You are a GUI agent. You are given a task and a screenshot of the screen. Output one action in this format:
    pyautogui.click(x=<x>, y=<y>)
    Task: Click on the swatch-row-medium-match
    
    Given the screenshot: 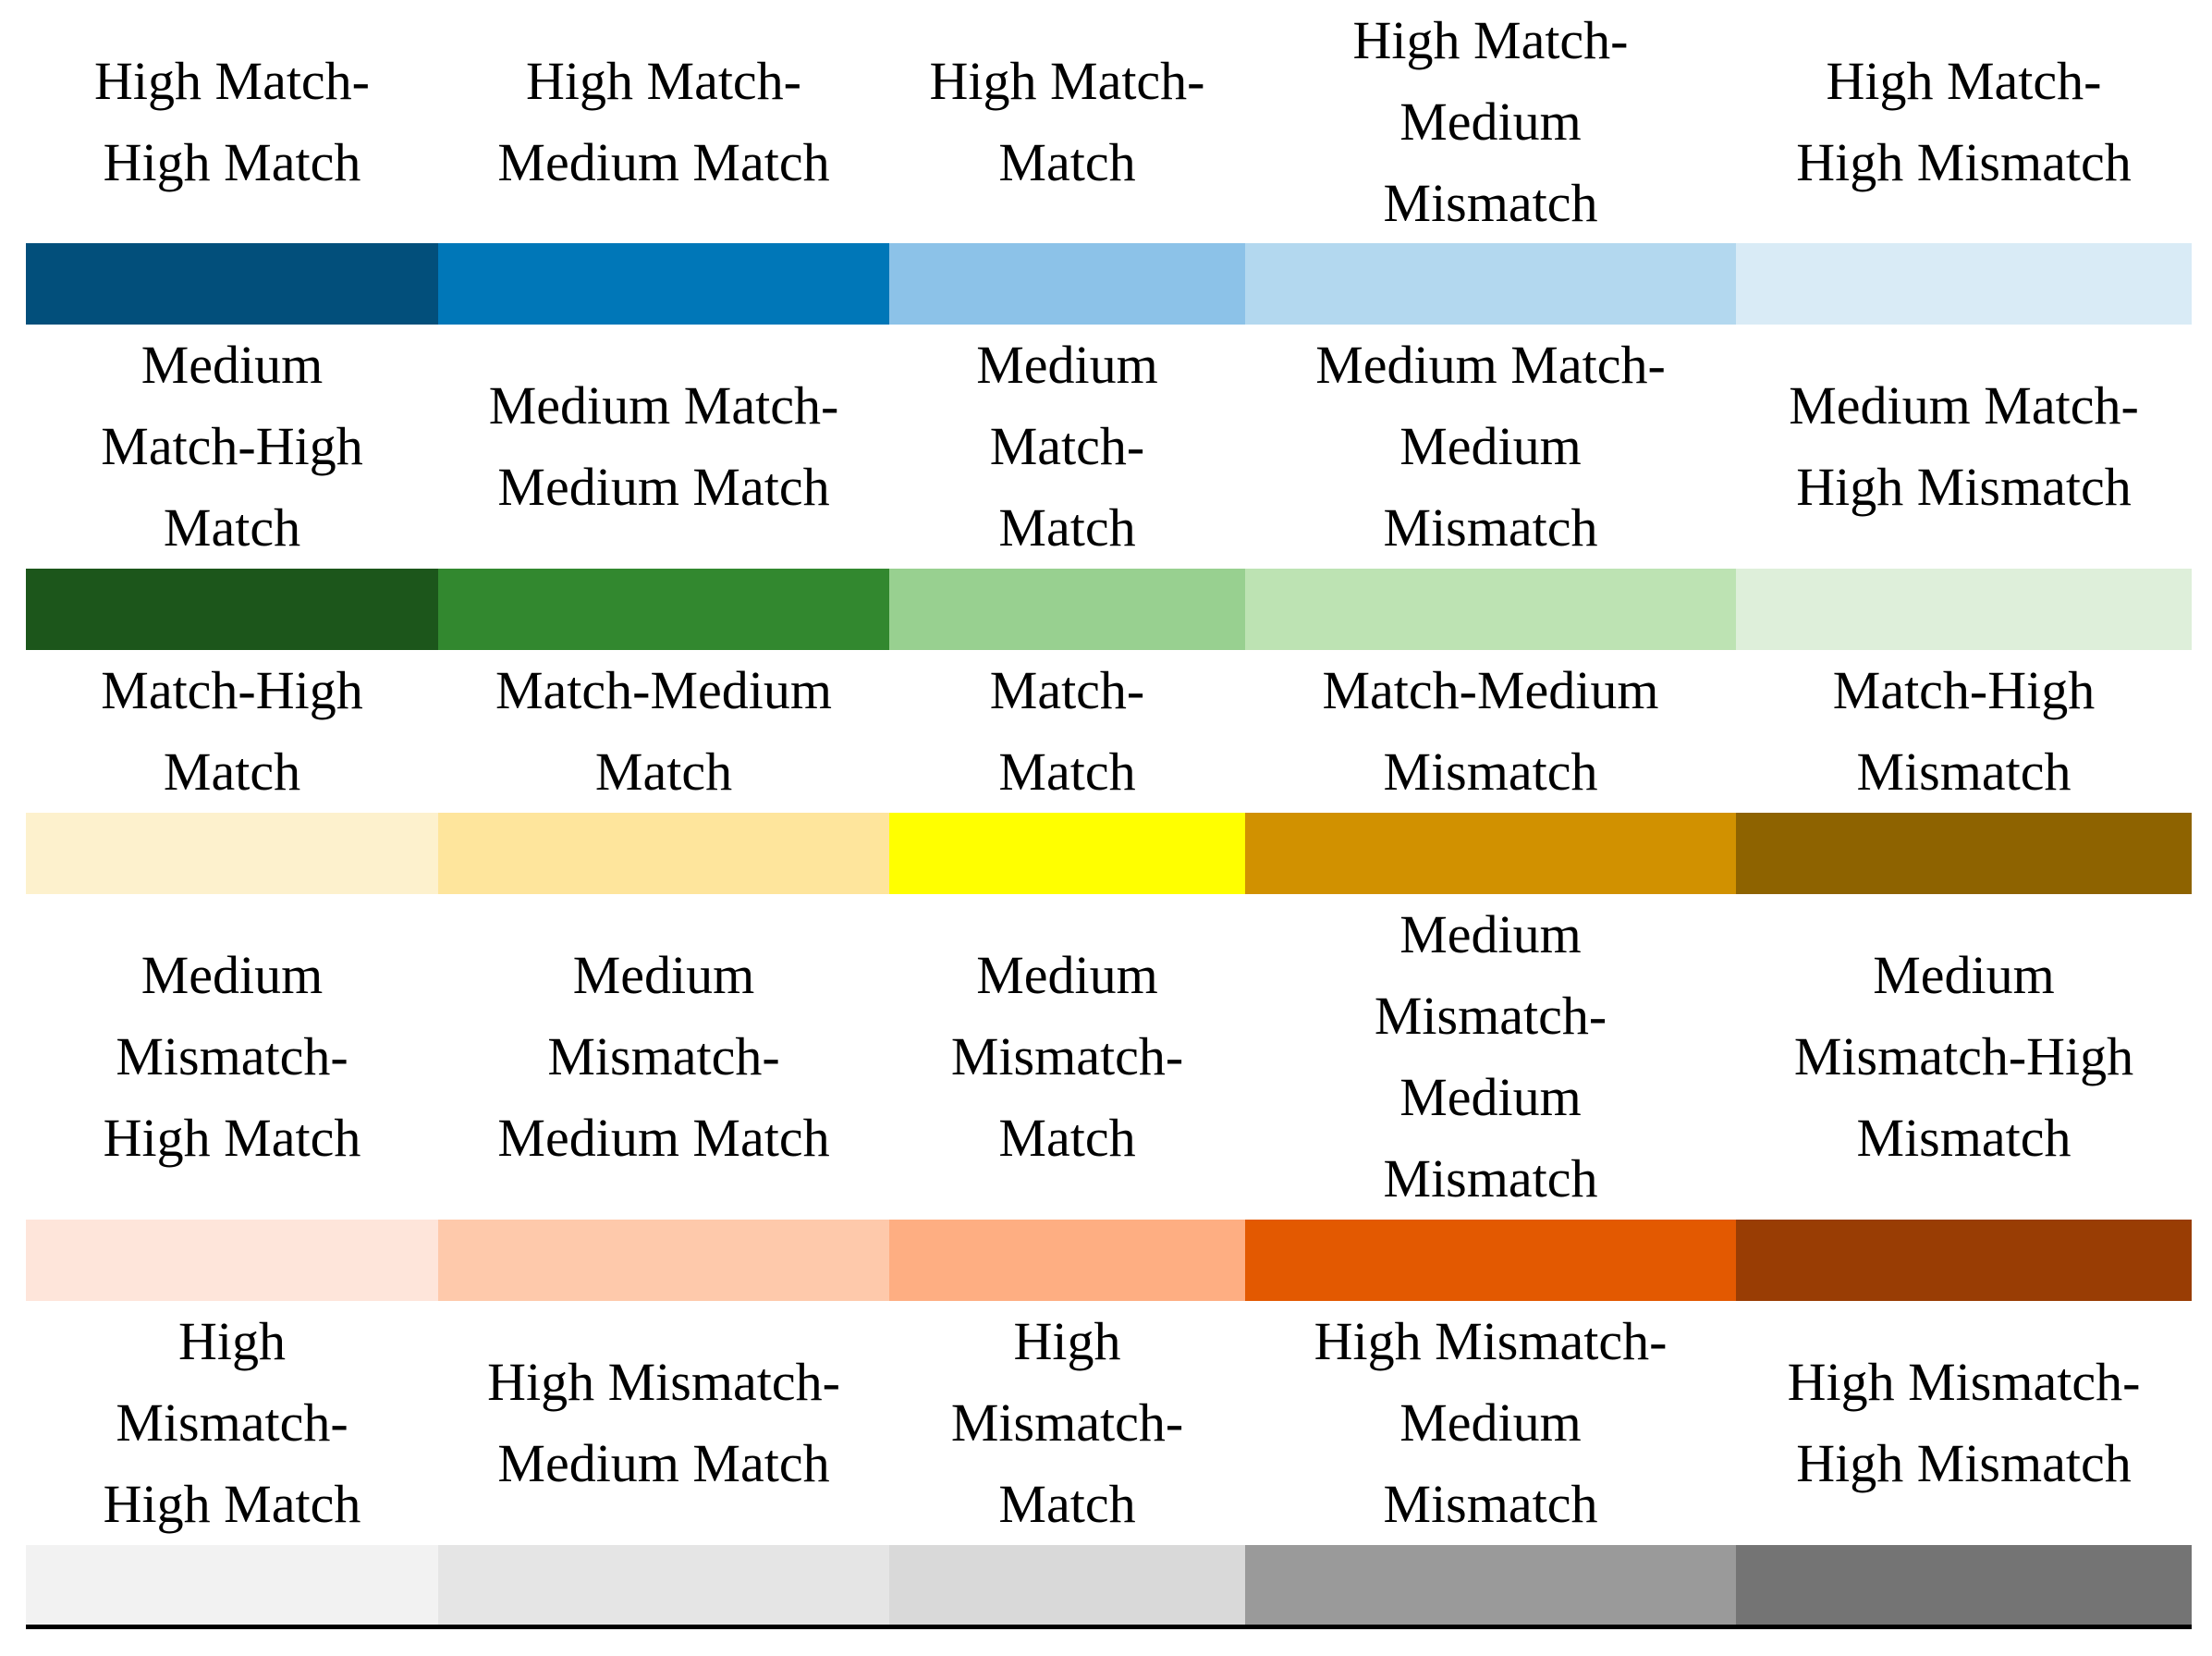 What is the action you would take?
    pyautogui.click(x=1109, y=609)
    